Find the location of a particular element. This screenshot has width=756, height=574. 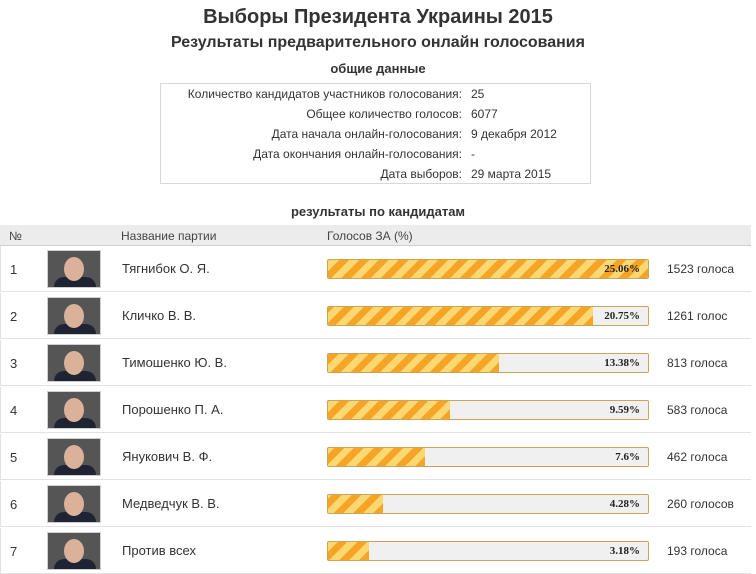

info-row-election-date: Дата выборов: 29 марта 2015 is located at coordinates (376, 174).